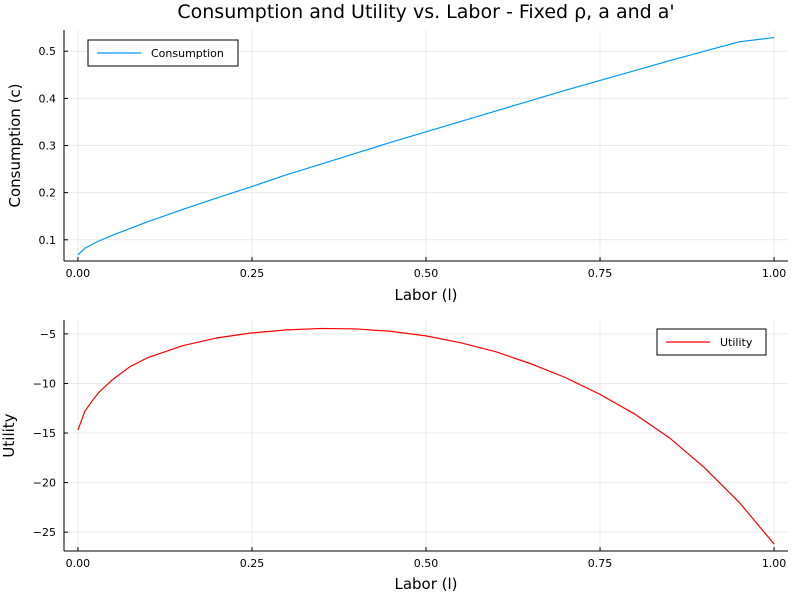  Describe the element at coordinates (187, 53) in the screenshot. I see `consumption-legend-label: Consumption` at that location.